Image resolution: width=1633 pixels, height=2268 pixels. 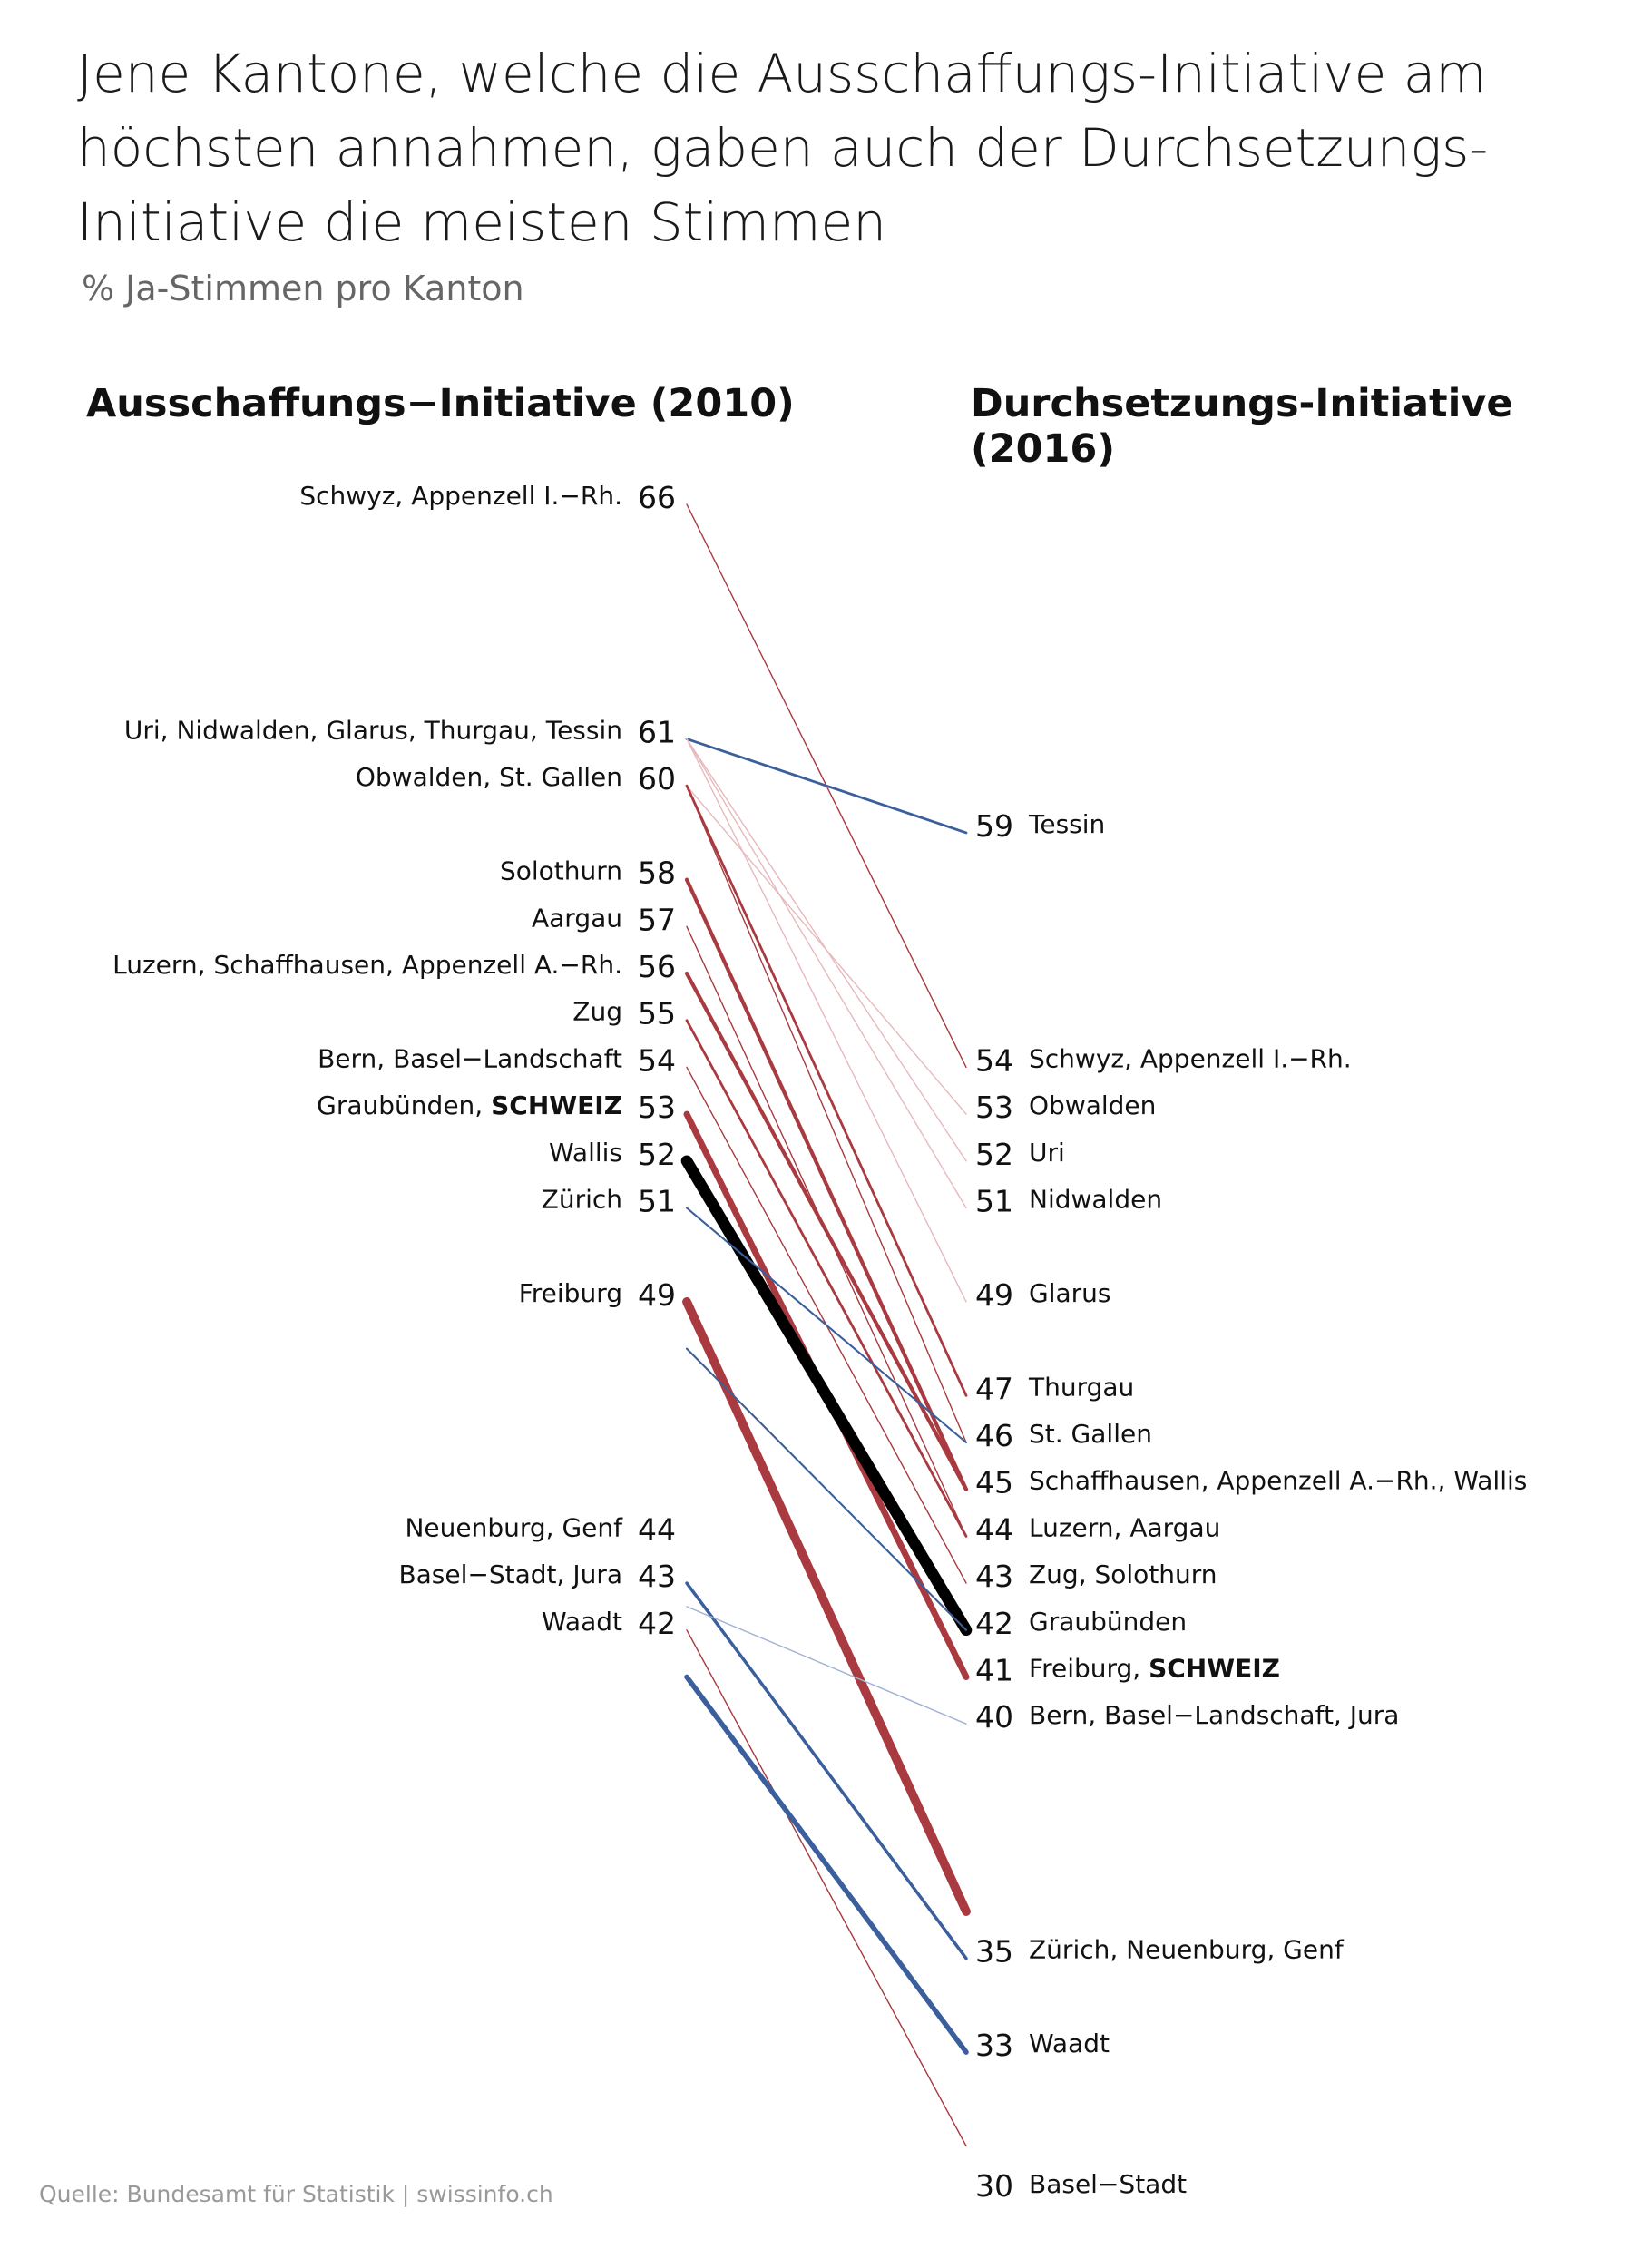 What do you see at coordinates (440, 404) in the screenshot?
I see `left-column-header: Ausschaffungs−Initiative (2010)` at bounding box center [440, 404].